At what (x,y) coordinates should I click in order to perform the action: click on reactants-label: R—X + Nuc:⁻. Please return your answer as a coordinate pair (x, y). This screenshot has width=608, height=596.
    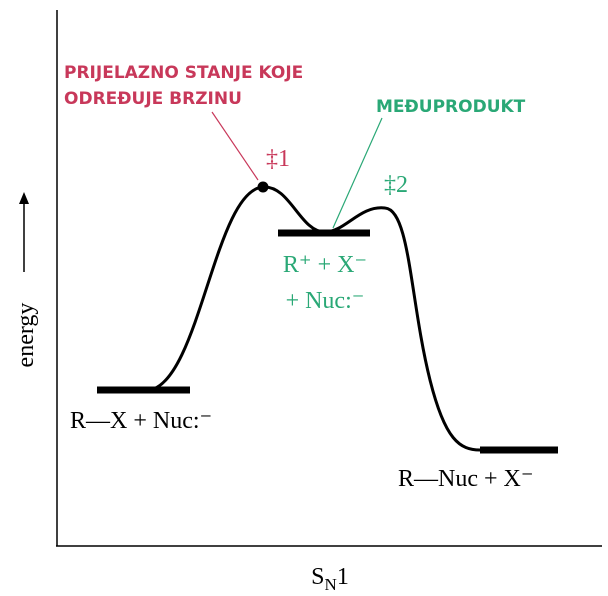
    Looking at the image, I should click on (141, 421).